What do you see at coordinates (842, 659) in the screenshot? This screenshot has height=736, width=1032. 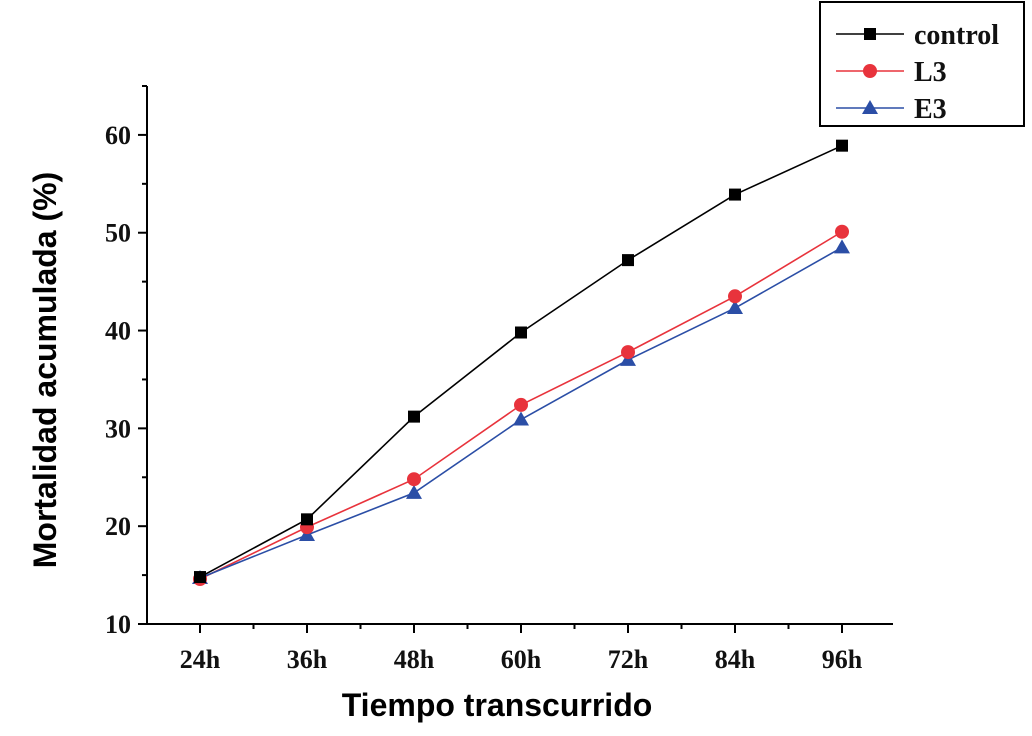 I see `x-tick-label: 96h` at bounding box center [842, 659].